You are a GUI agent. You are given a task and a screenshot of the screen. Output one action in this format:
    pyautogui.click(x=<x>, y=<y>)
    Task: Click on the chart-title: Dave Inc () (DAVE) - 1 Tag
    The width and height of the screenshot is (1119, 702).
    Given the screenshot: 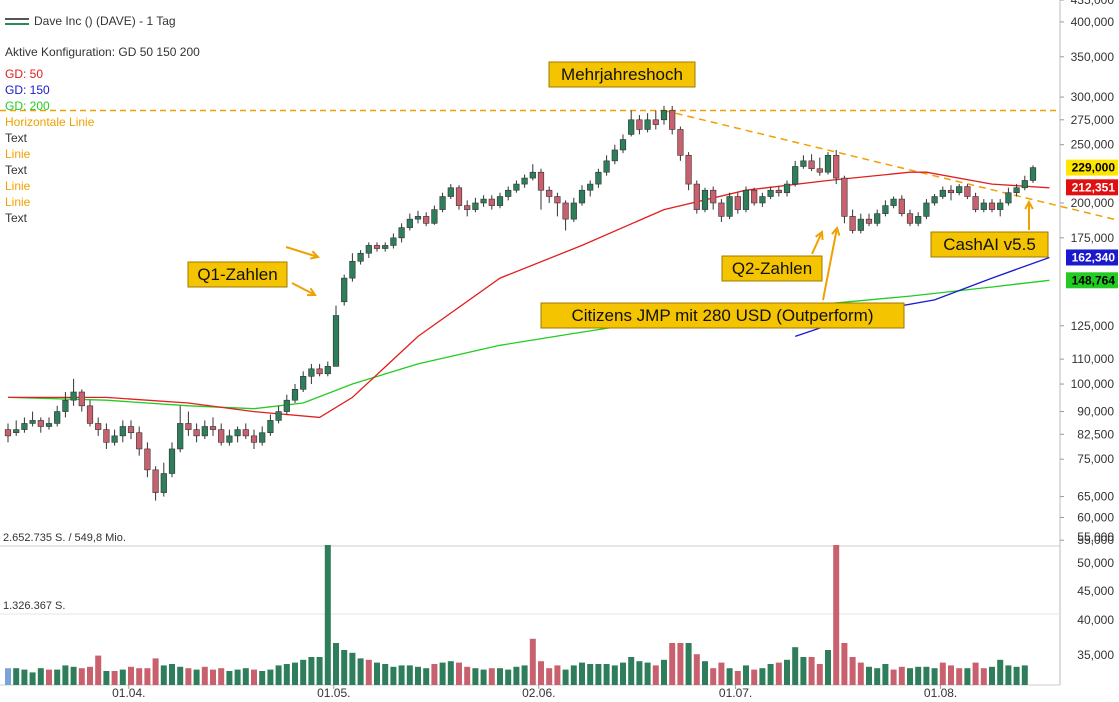 What is the action you would take?
    pyautogui.click(x=90, y=21)
    